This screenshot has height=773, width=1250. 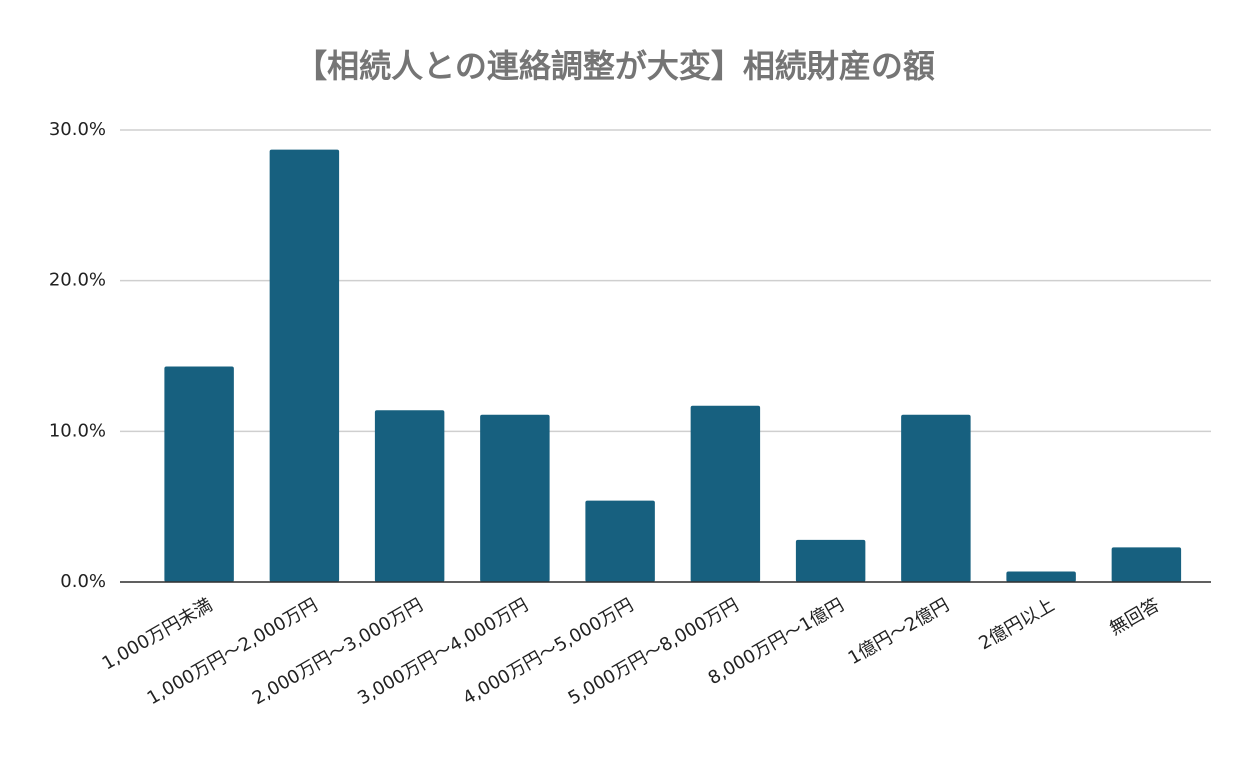 What do you see at coordinates (77, 430) in the screenshot?
I see `y-tick-label: 10.0%` at bounding box center [77, 430].